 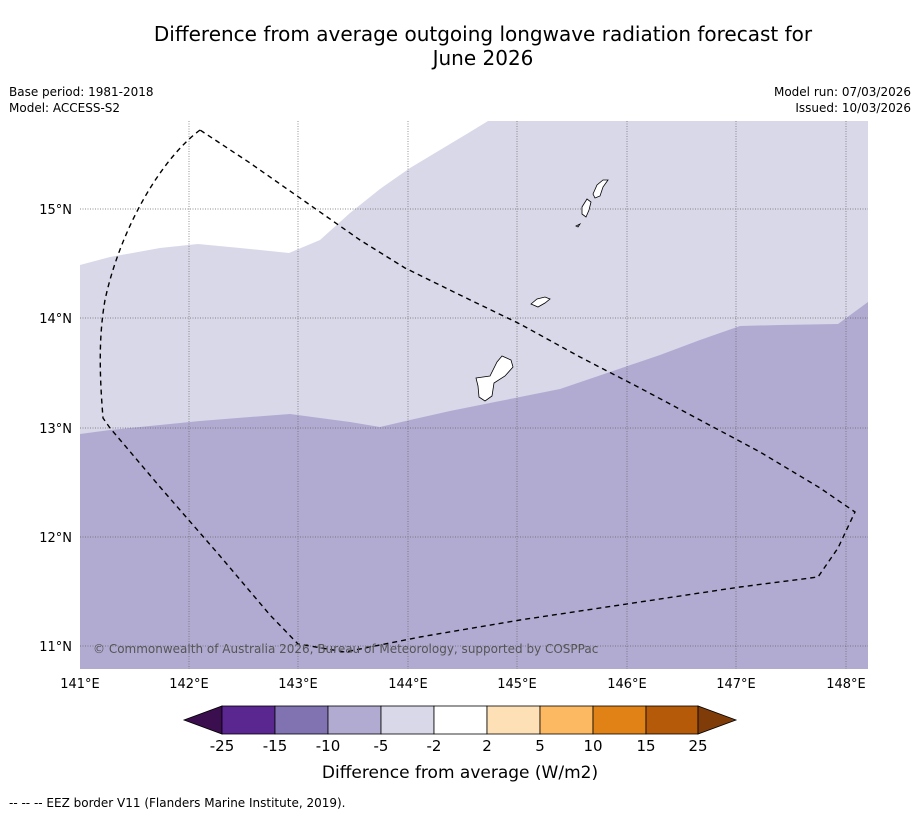 I want to click on issued-text: Issued: 10/03/2026, so click(x=853, y=108).